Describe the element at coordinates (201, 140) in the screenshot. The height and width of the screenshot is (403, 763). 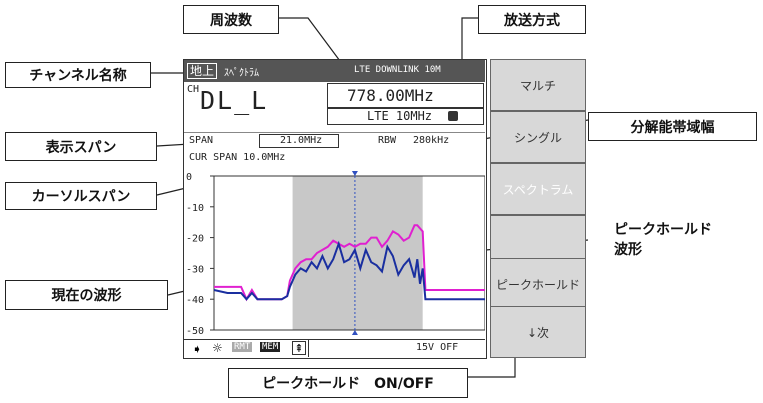
I see `span-label: SPAN` at that location.